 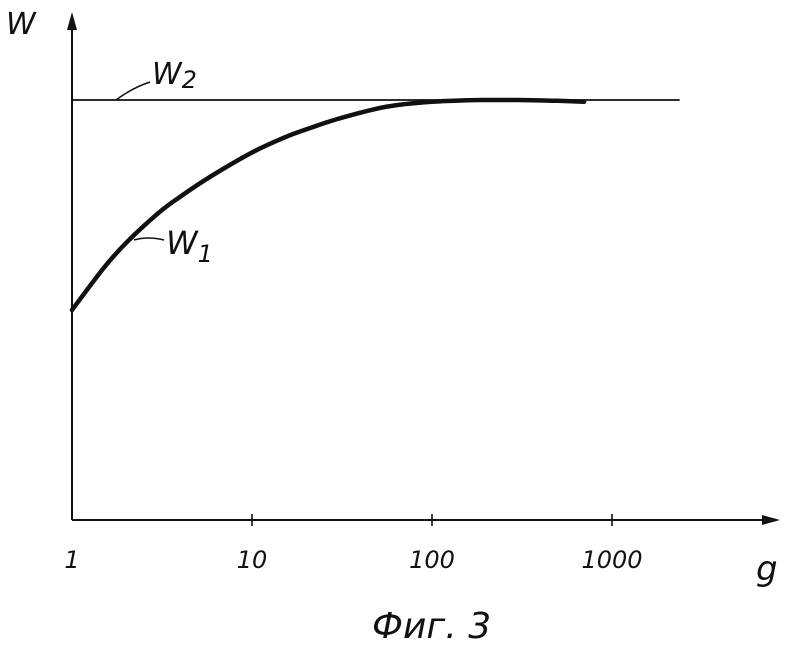 I want to click on w1-label: W1, so click(x=189, y=246).